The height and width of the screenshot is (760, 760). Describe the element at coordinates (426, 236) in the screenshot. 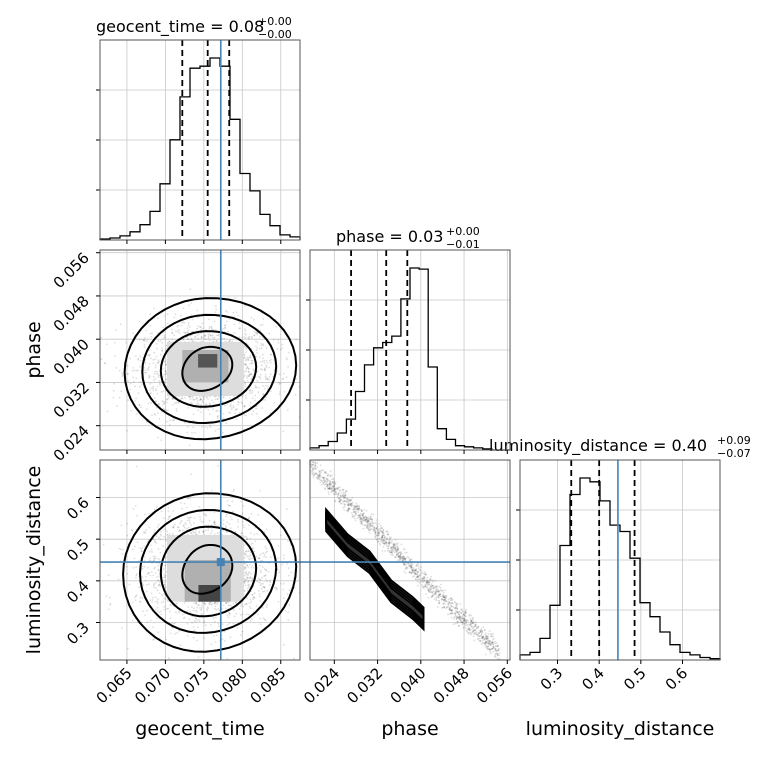

I see `title-phase-value: 0.03` at that location.